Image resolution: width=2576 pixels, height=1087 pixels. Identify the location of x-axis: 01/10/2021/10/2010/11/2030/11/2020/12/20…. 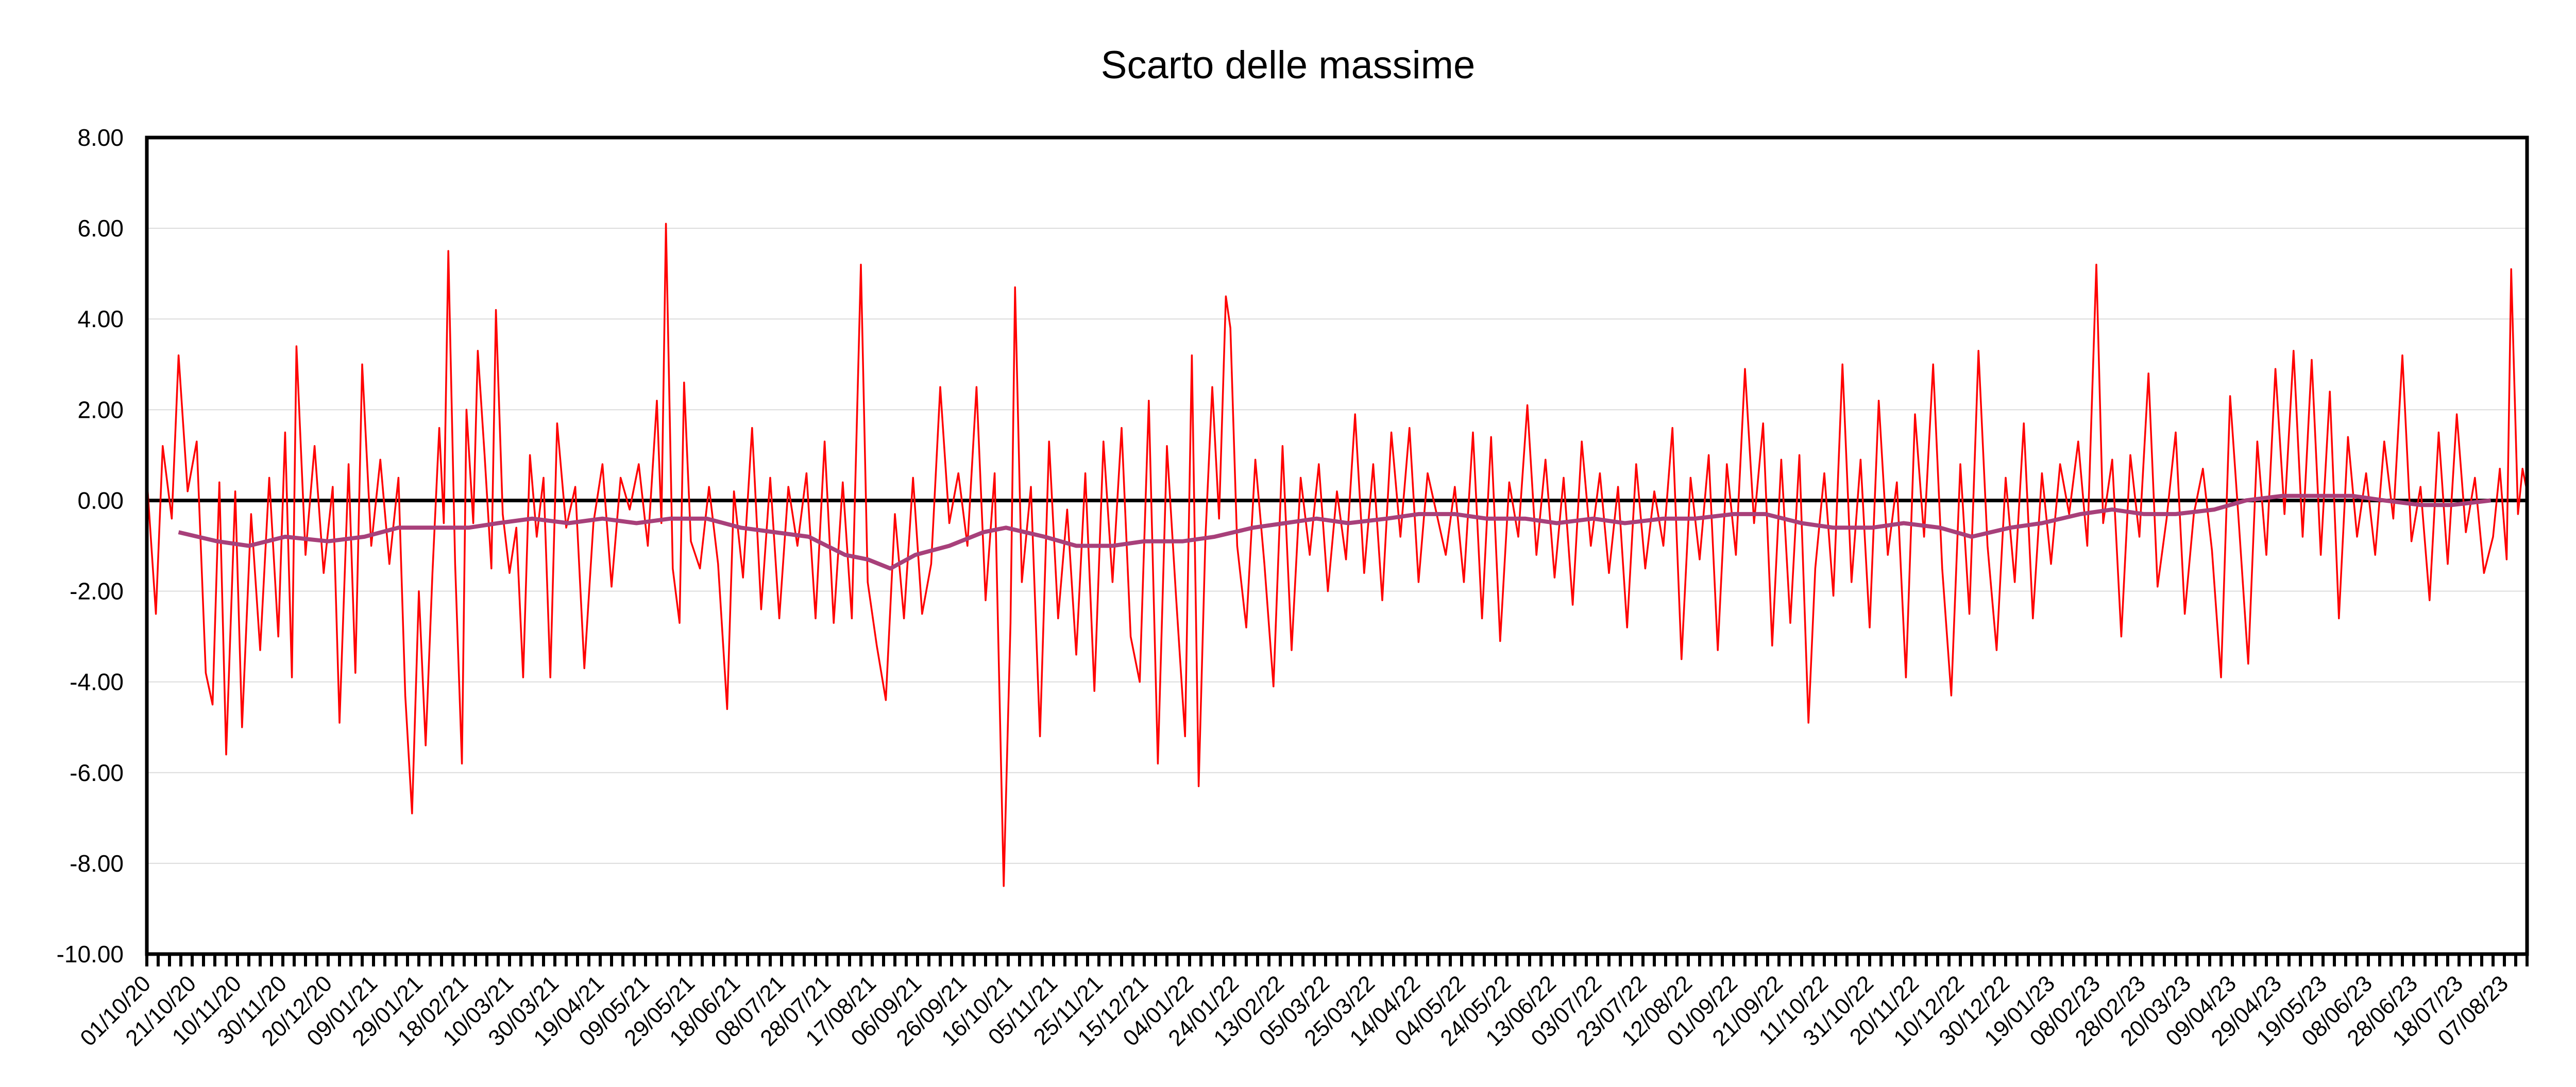
(1302, 1002).